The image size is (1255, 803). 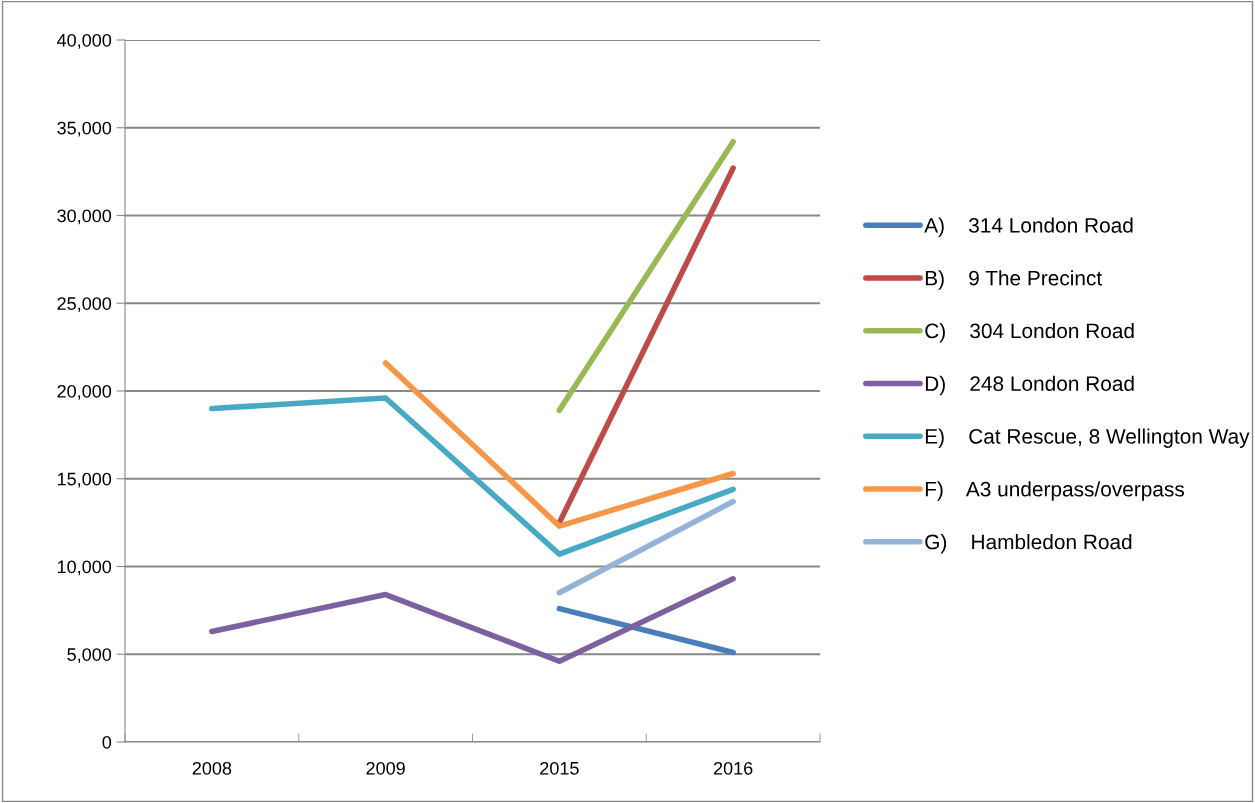 I want to click on y-tick-label: 5,000, so click(x=89, y=656).